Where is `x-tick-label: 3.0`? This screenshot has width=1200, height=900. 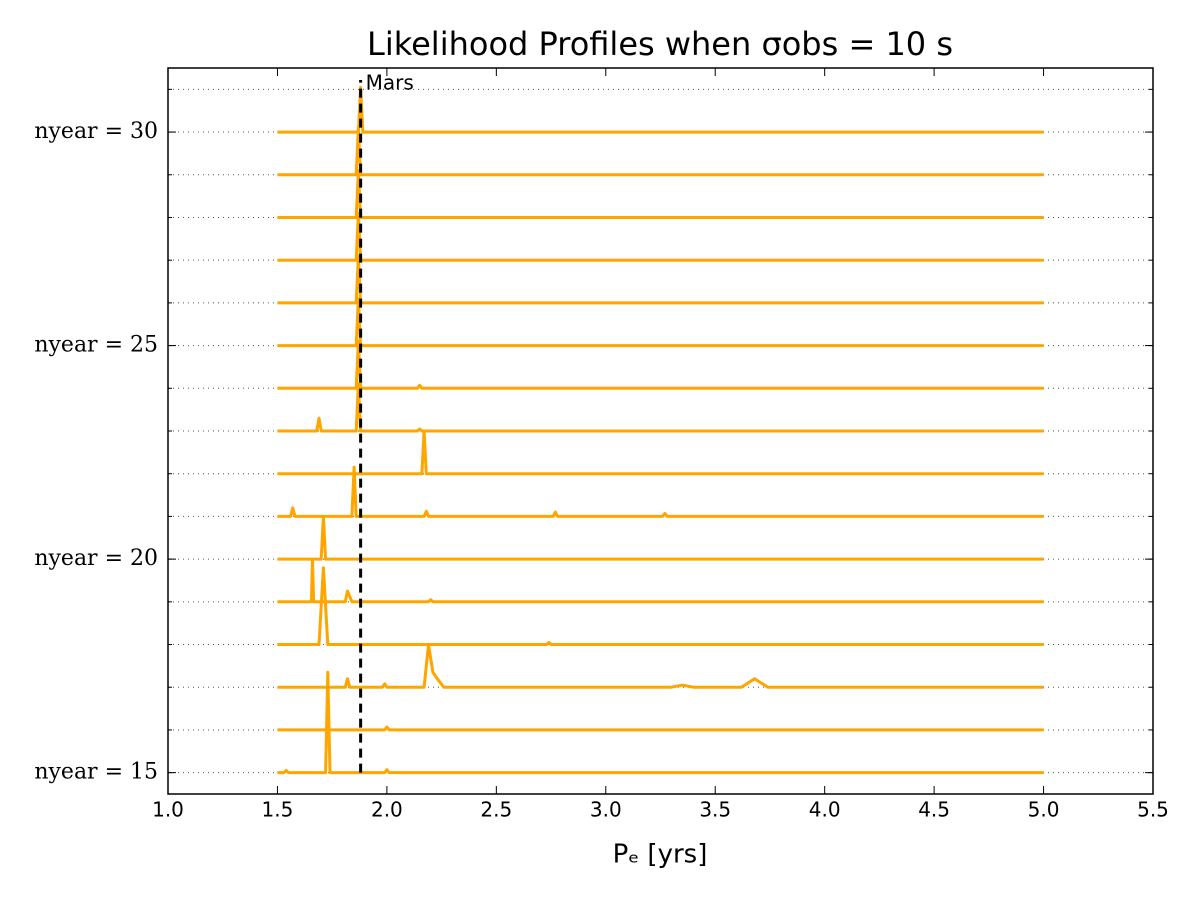 x-tick-label: 3.0 is located at coordinates (606, 810).